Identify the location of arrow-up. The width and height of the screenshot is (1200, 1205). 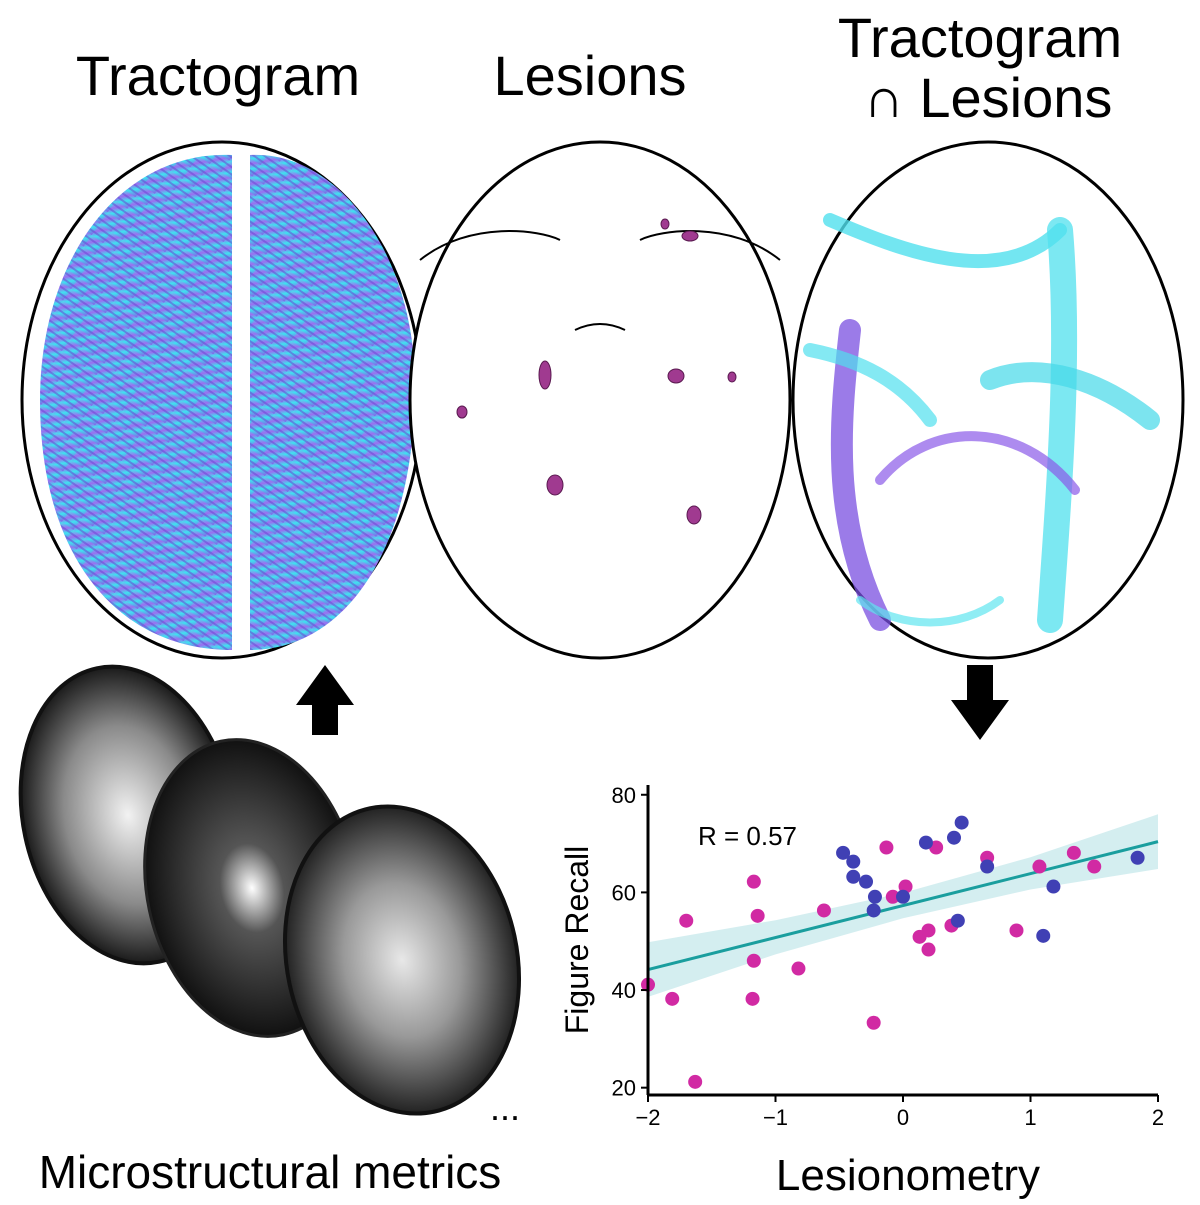
(325, 700).